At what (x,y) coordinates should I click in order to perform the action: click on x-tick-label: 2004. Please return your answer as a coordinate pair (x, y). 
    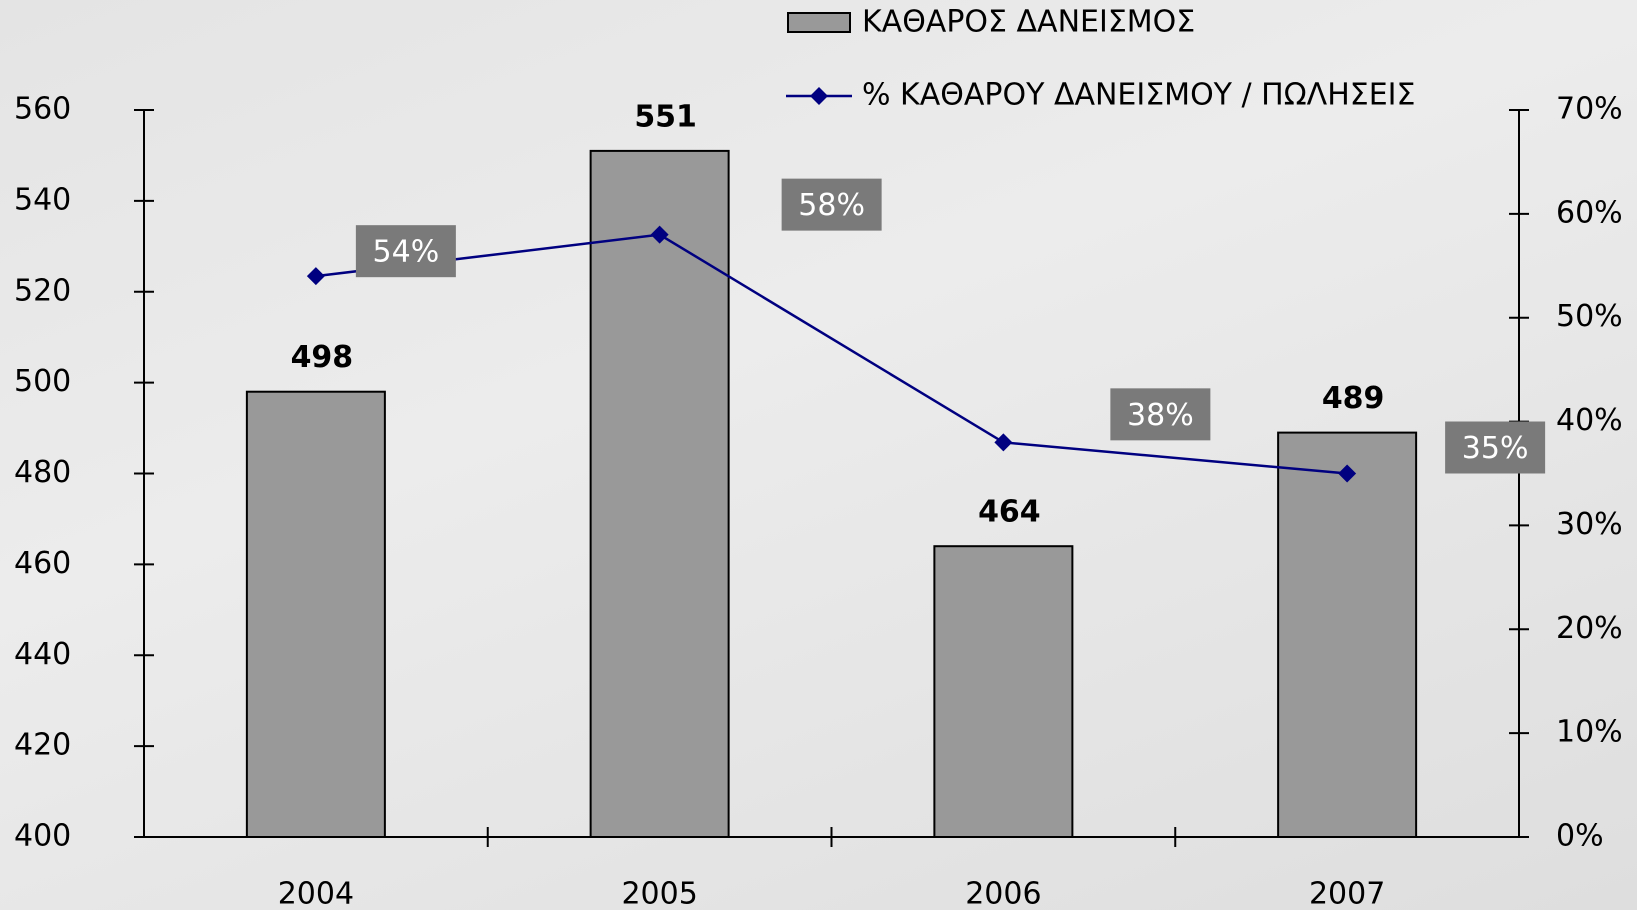
    Looking at the image, I should click on (316, 893).